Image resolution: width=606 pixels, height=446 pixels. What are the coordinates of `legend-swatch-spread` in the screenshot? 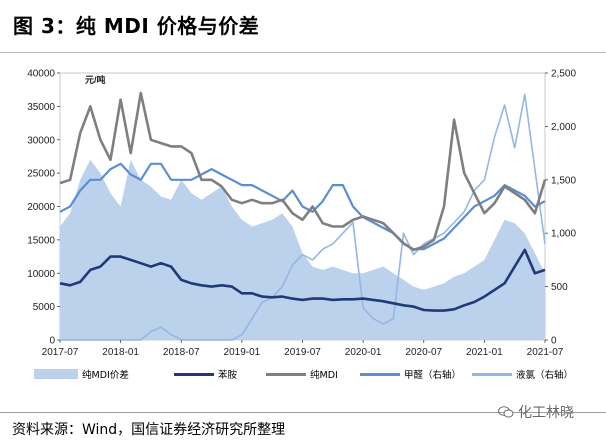 It's located at (56, 374).